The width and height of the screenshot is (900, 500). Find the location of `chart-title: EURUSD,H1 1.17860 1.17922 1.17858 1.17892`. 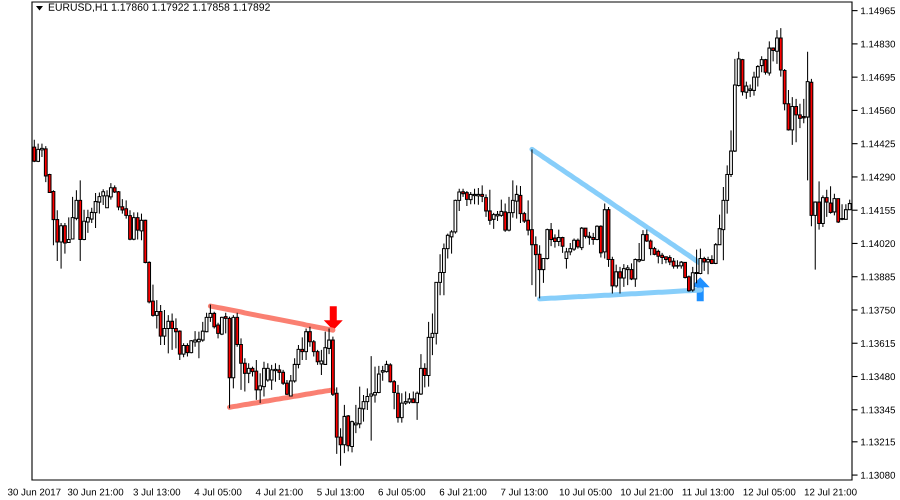

chart-title: EURUSD,H1 1.17860 1.17922 1.17858 1.17892 is located at coordinates (159, 7).